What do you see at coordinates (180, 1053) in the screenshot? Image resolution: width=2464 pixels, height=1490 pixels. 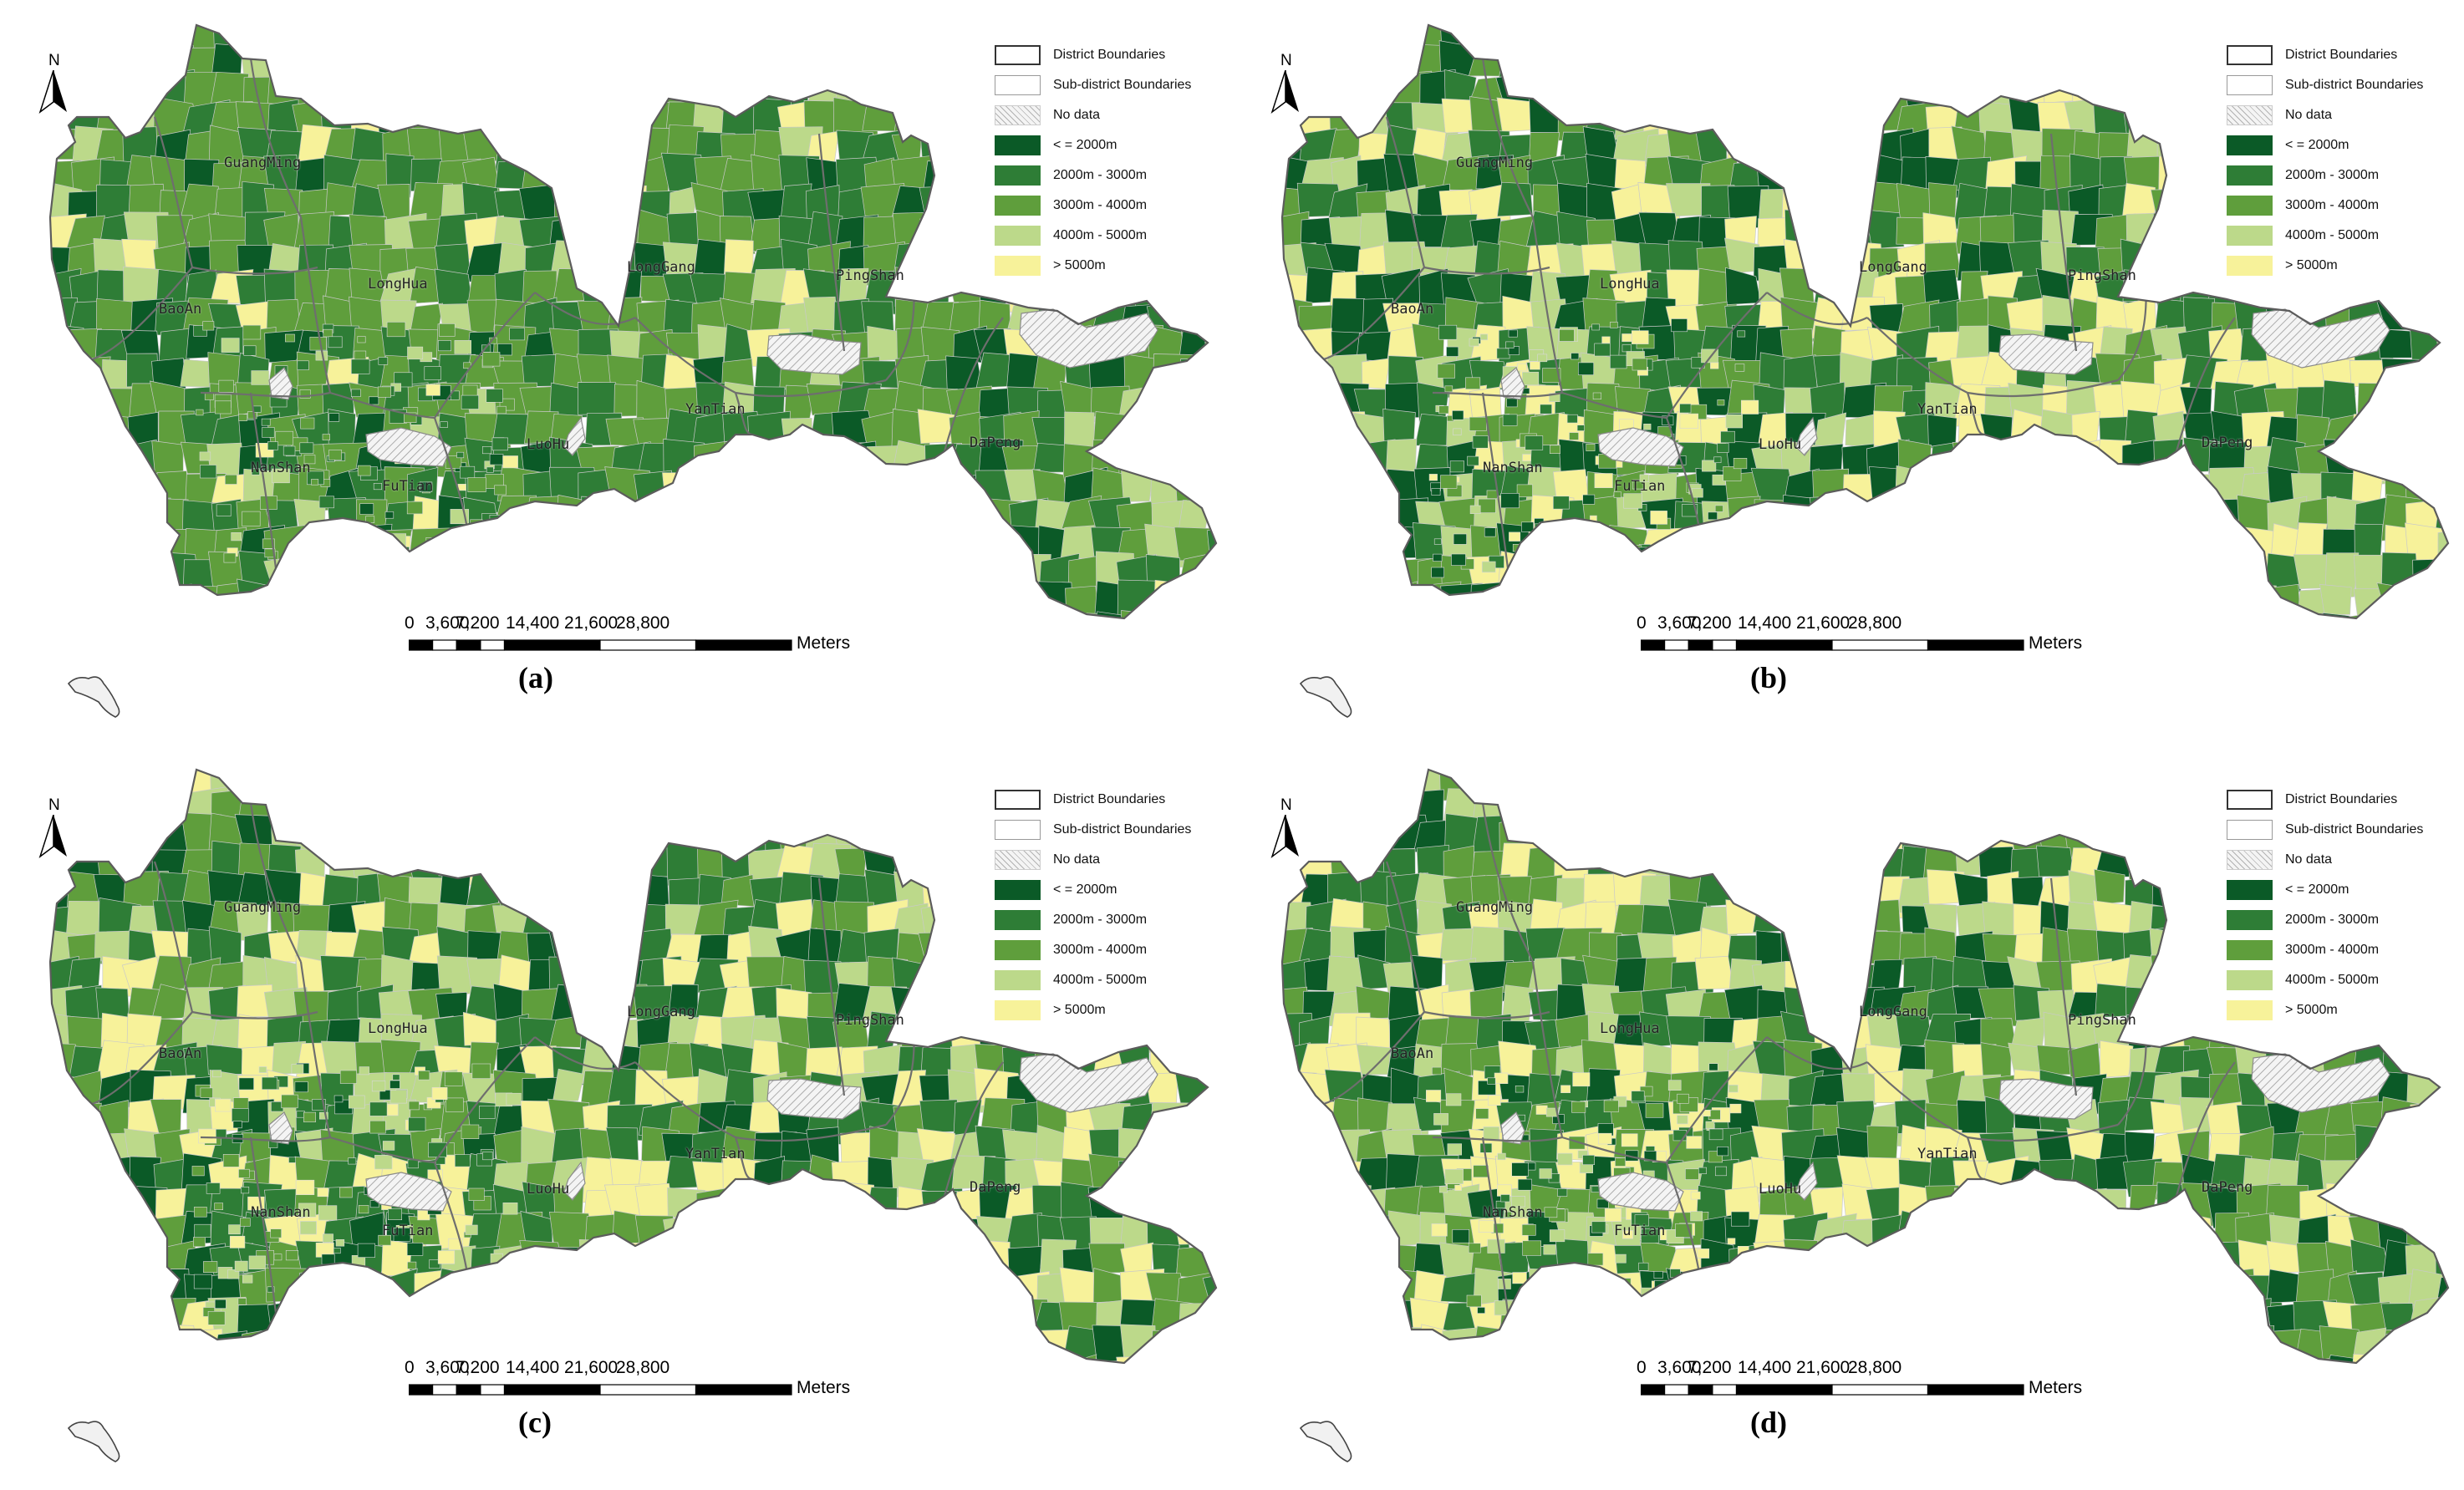 I see `district-label-baoan: BaoAn` at bounding box center [180, 1053].